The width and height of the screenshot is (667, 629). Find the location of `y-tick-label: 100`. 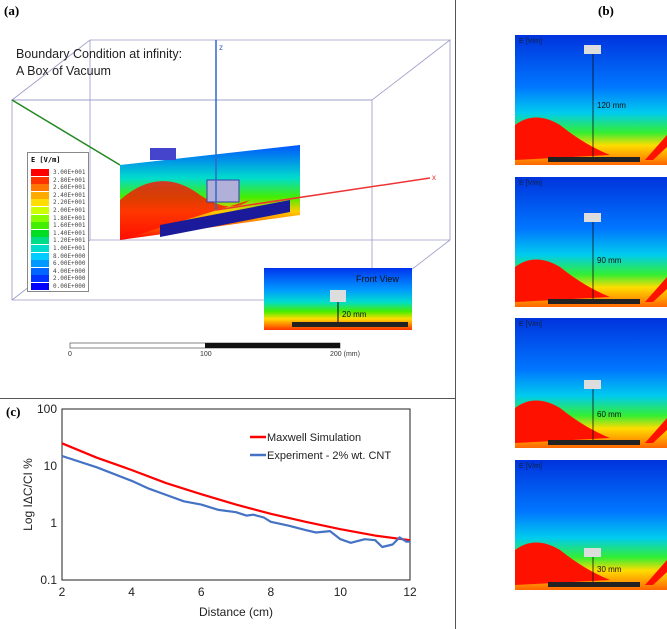

y-tick-label: 100 is located at coordinates (47, 409).